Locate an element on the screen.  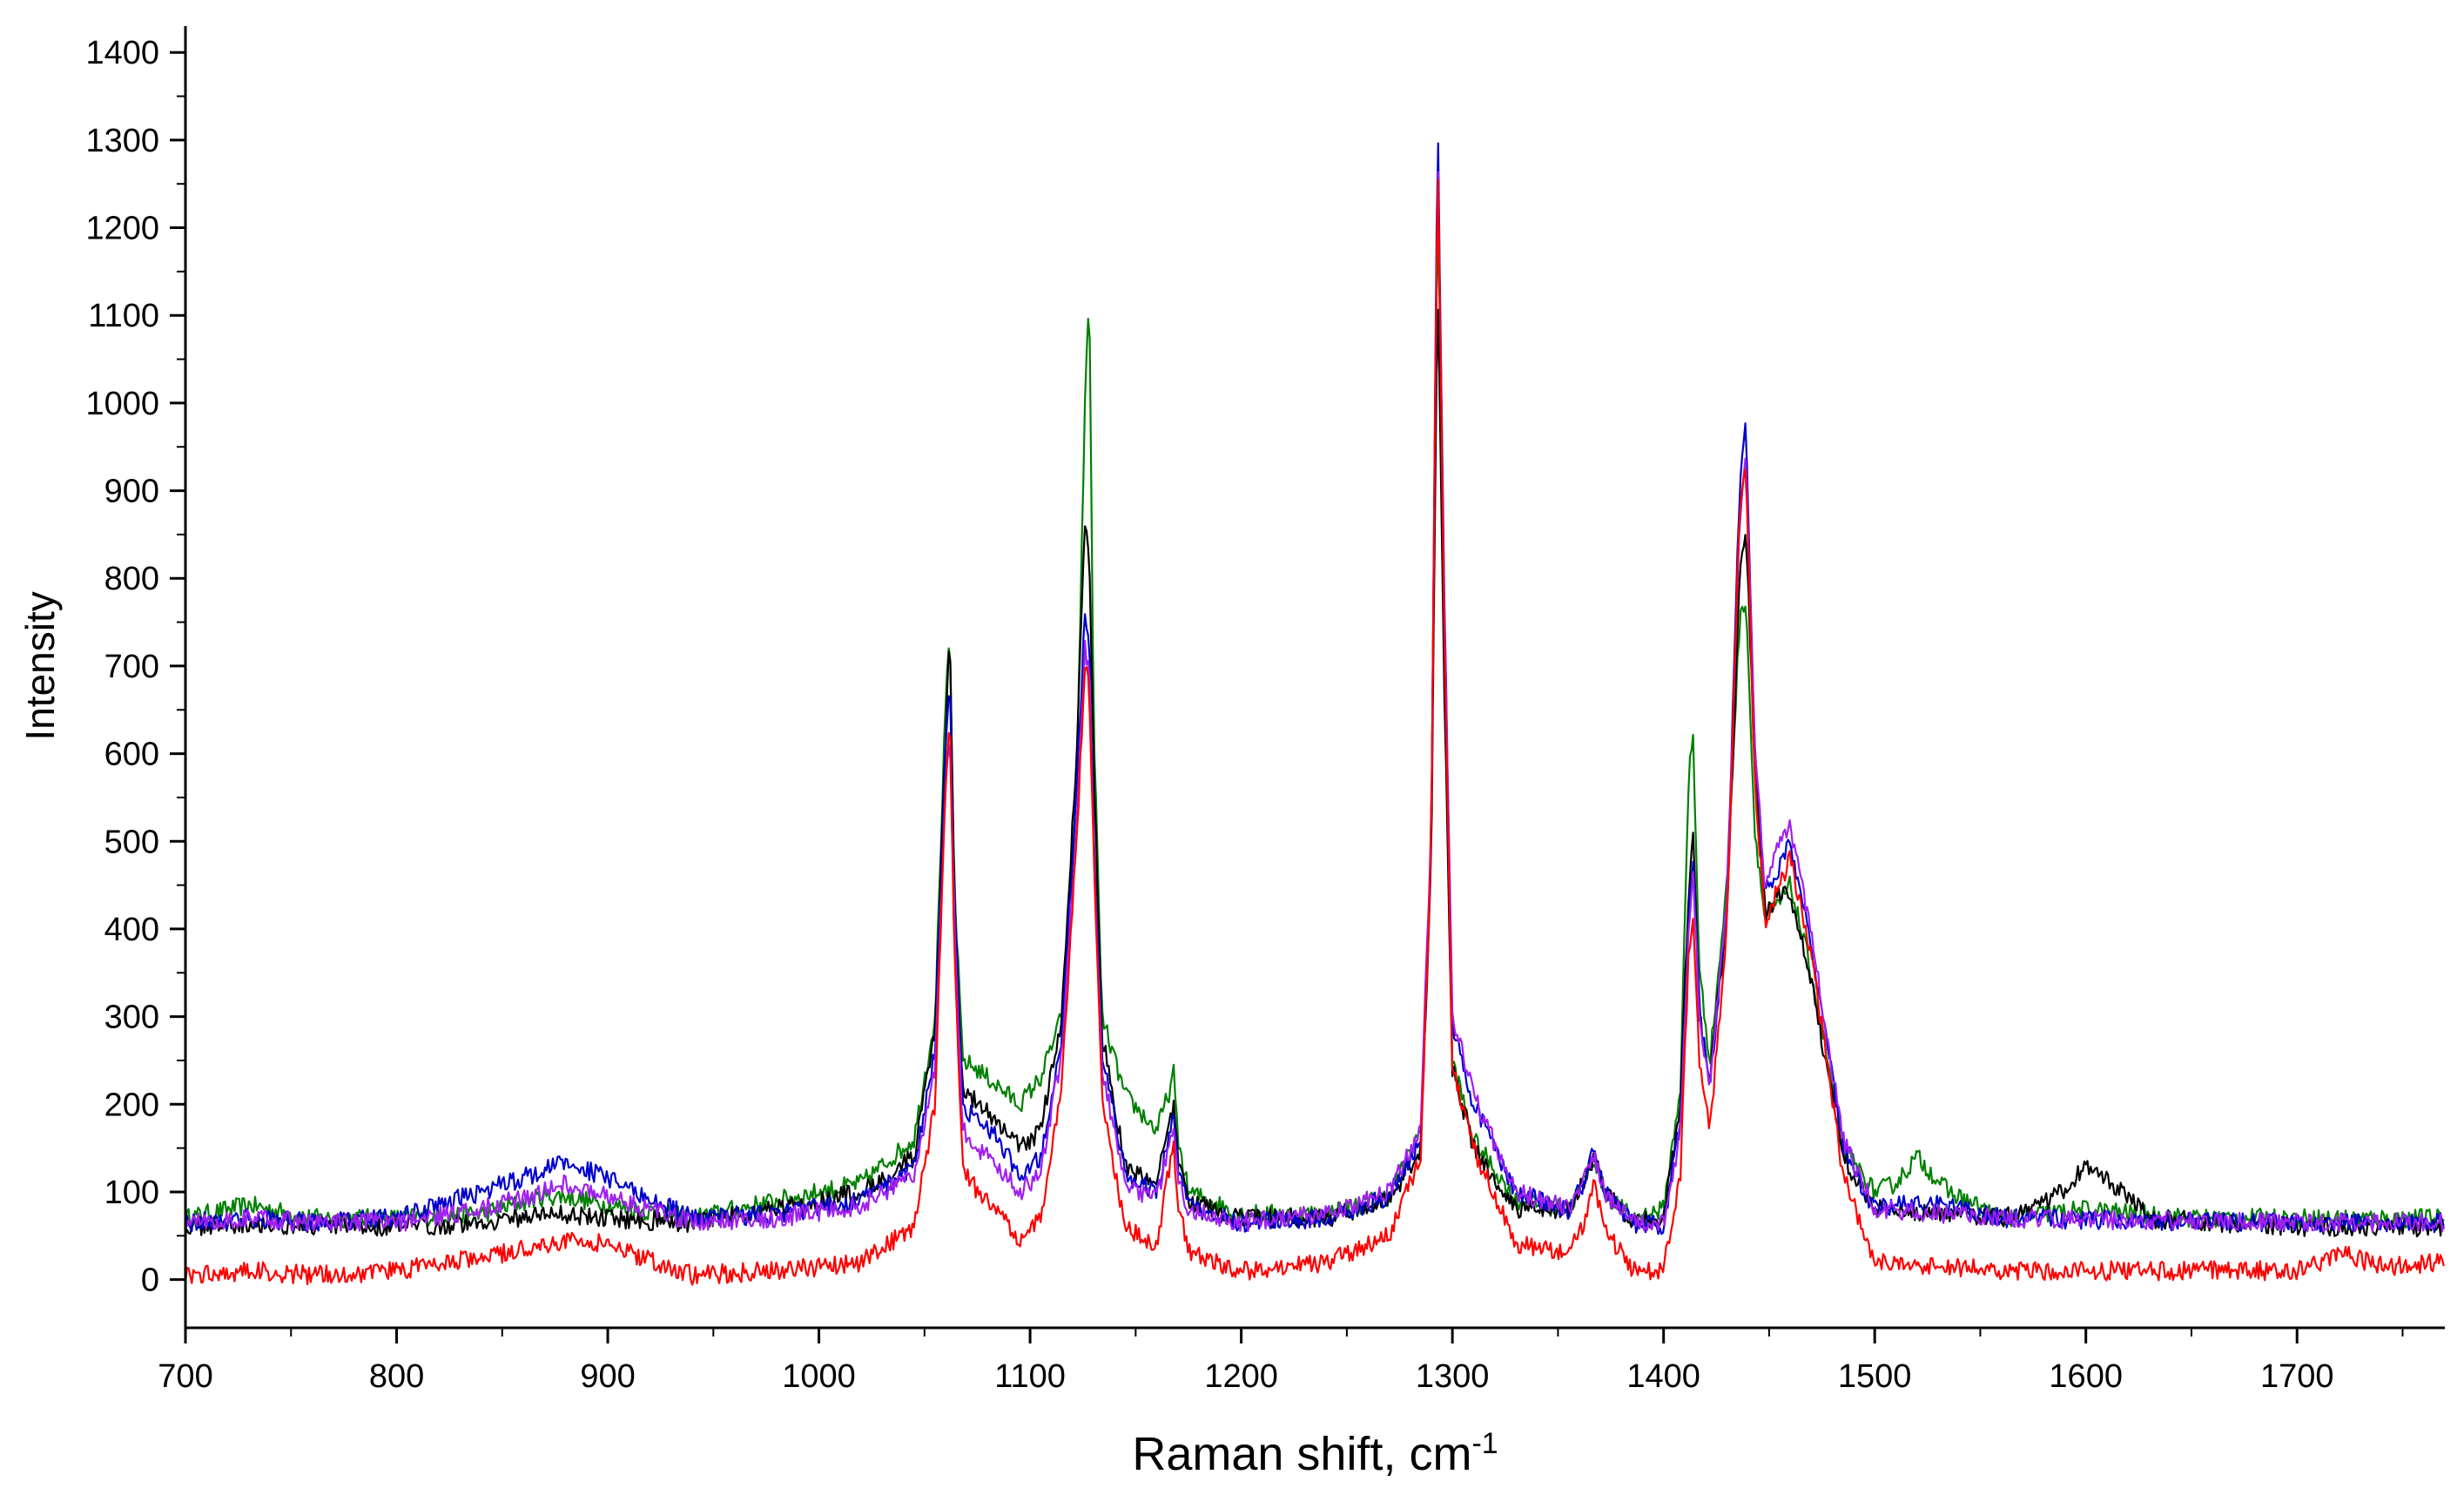
y-tick-label: 500 is located at coordinates (132, 842).